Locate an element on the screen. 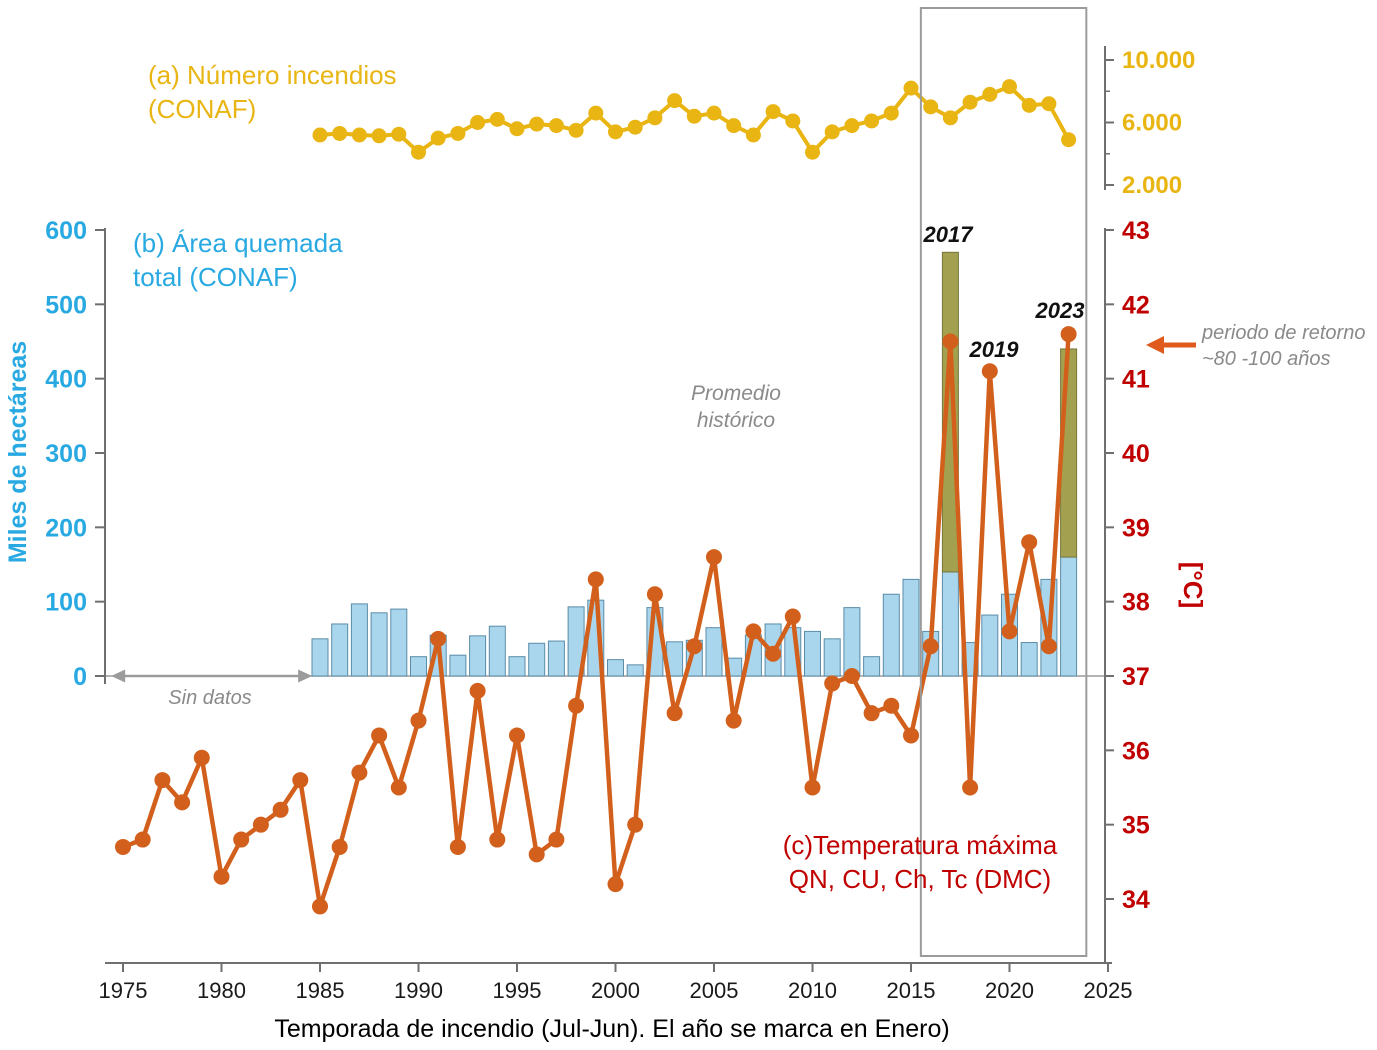 Image resolution: width=1377 pixels, height=1050 pixels. svg-text: 0 is located at coordinates (80, 677).